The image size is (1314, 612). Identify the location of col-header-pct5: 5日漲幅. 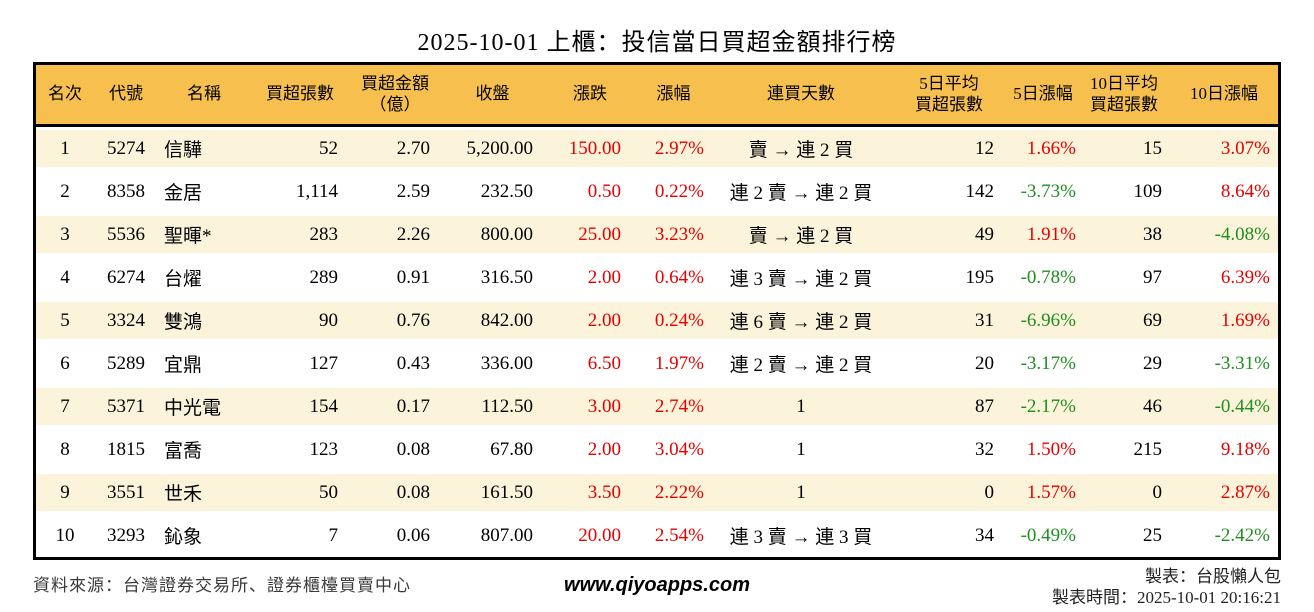
(1043, 94).